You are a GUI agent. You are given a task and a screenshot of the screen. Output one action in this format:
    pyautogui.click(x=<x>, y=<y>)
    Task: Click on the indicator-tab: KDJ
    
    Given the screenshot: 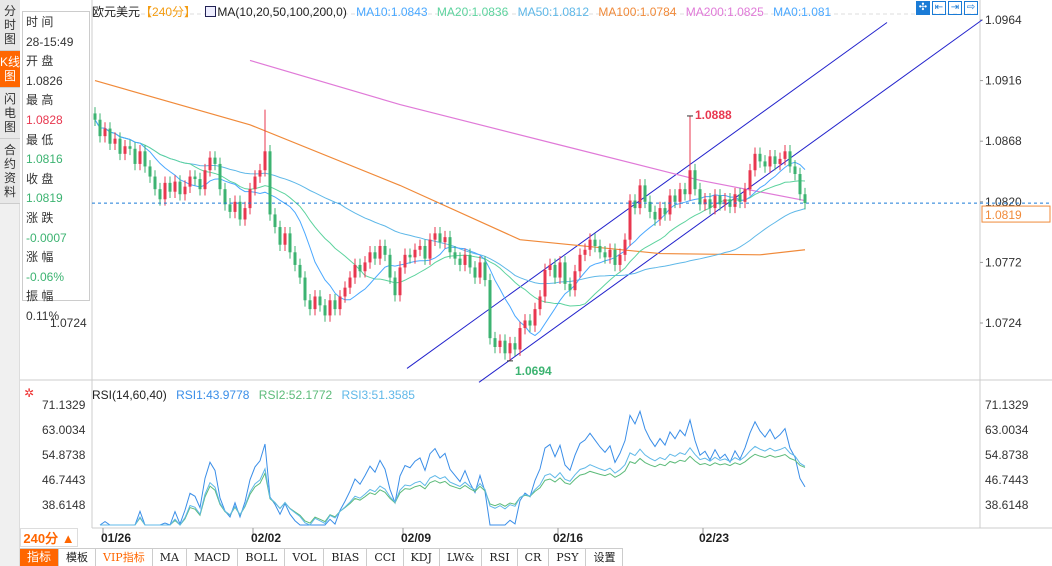 What is the action you would take?
    pyautogui.click(x=422, y=557)
    